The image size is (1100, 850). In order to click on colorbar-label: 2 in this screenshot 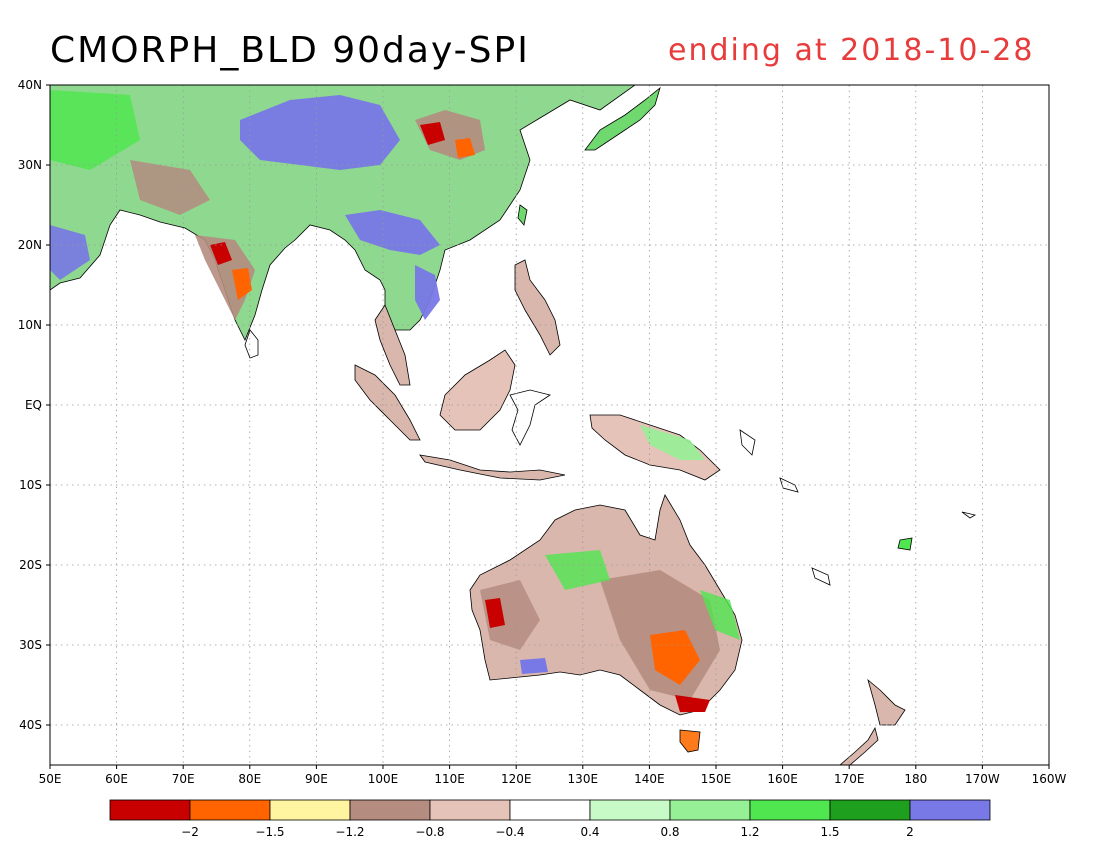, I will do `click(910, 832)`.